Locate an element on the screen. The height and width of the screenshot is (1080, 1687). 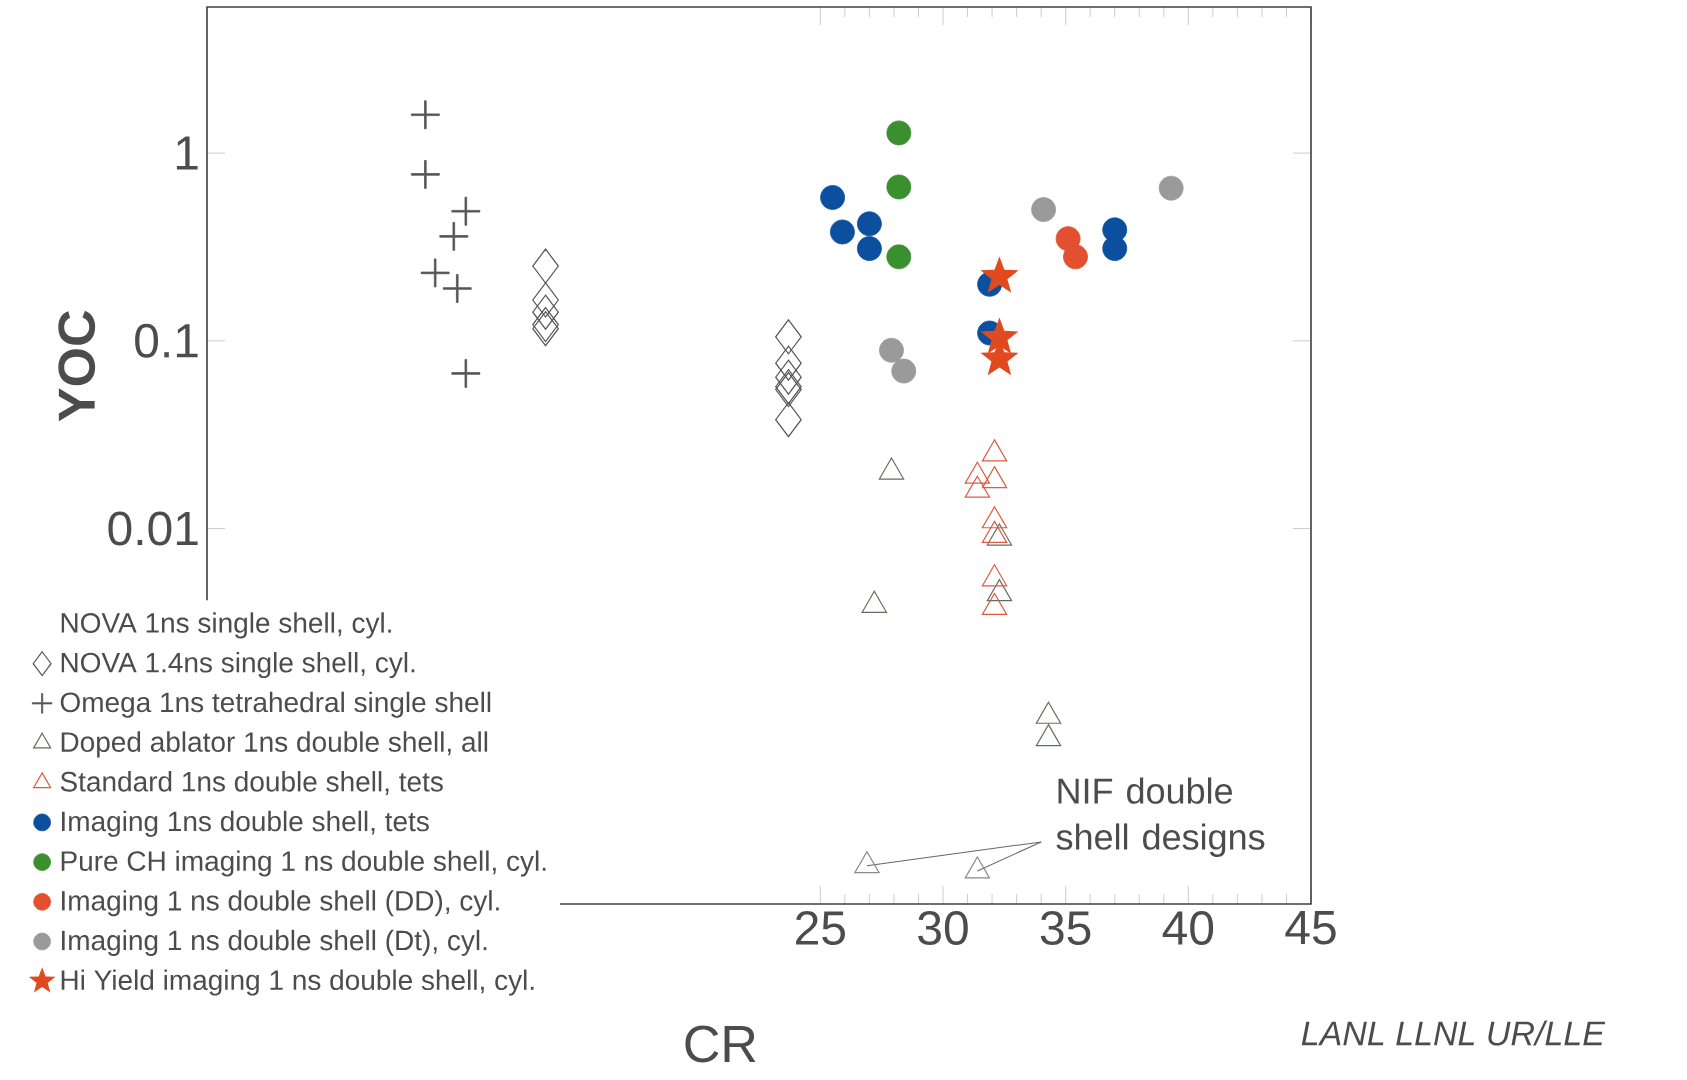
x-tick-label: 45 is located at coordinates (1310, 928).